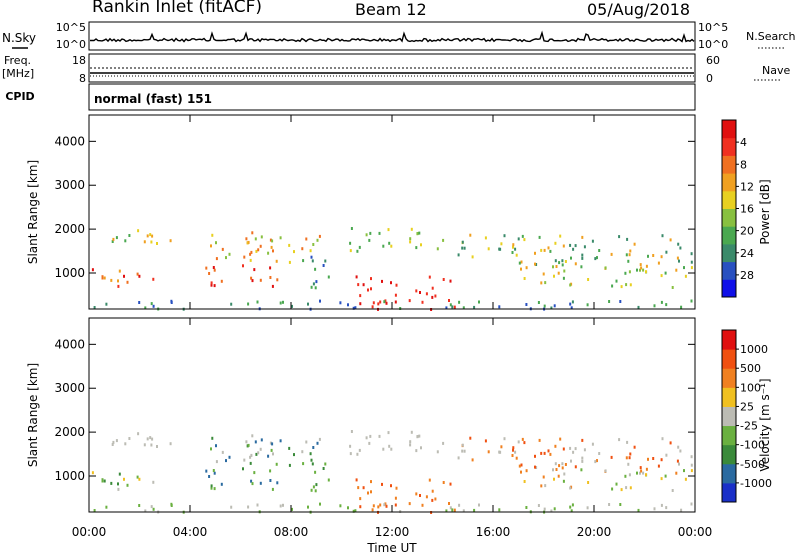 Image resolution: width=800 pixels, height=554 pixels. I want to click on nsky-label: N.Sky, so click(19, 38).